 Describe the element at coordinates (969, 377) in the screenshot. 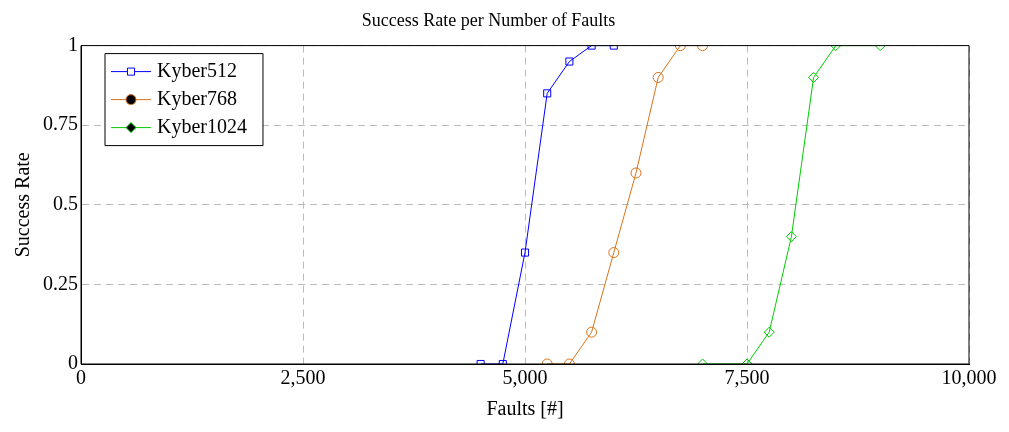

I see `x-tick-label: 10,000` at that location.